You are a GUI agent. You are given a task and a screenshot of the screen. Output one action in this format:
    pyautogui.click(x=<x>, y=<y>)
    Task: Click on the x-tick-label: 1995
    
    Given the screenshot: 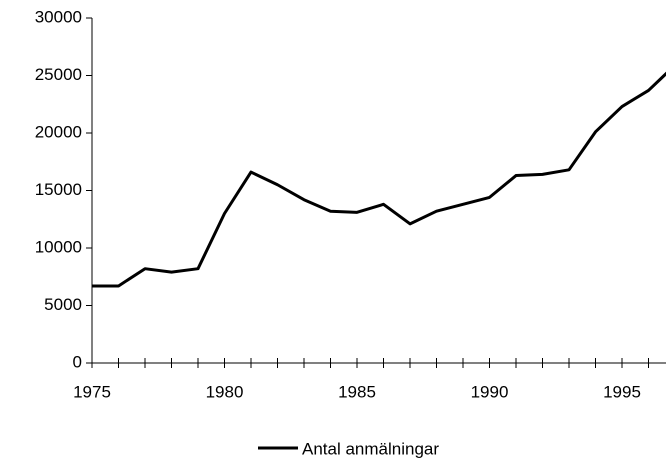 What is the action you would take?
    pyautogui.click(x=622, y=391)
    